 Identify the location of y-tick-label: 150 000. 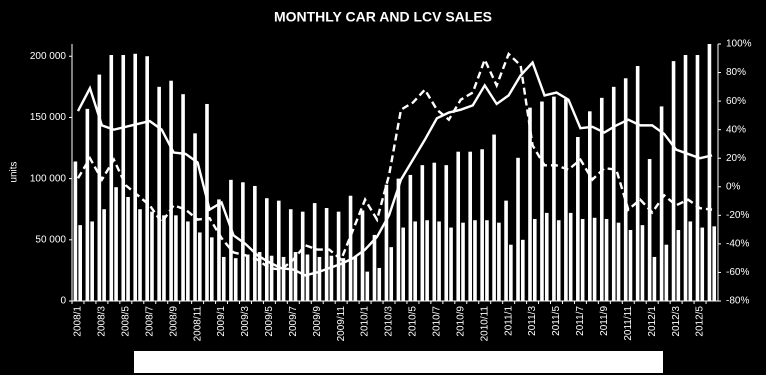
(48, 117).